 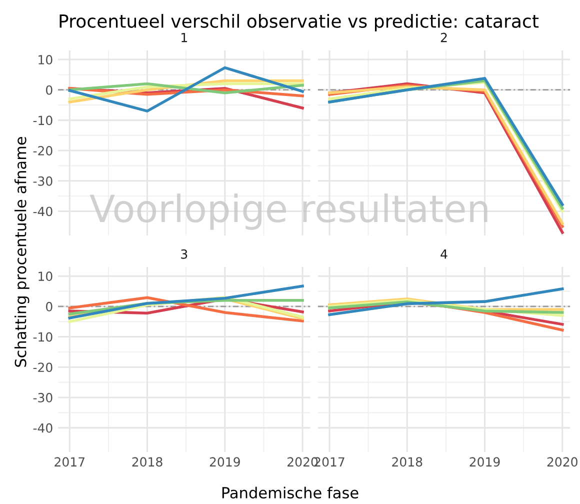 I want to click on text: Procentueel verschil observatie vs predictie: cataract, so click(x=299, y=23).